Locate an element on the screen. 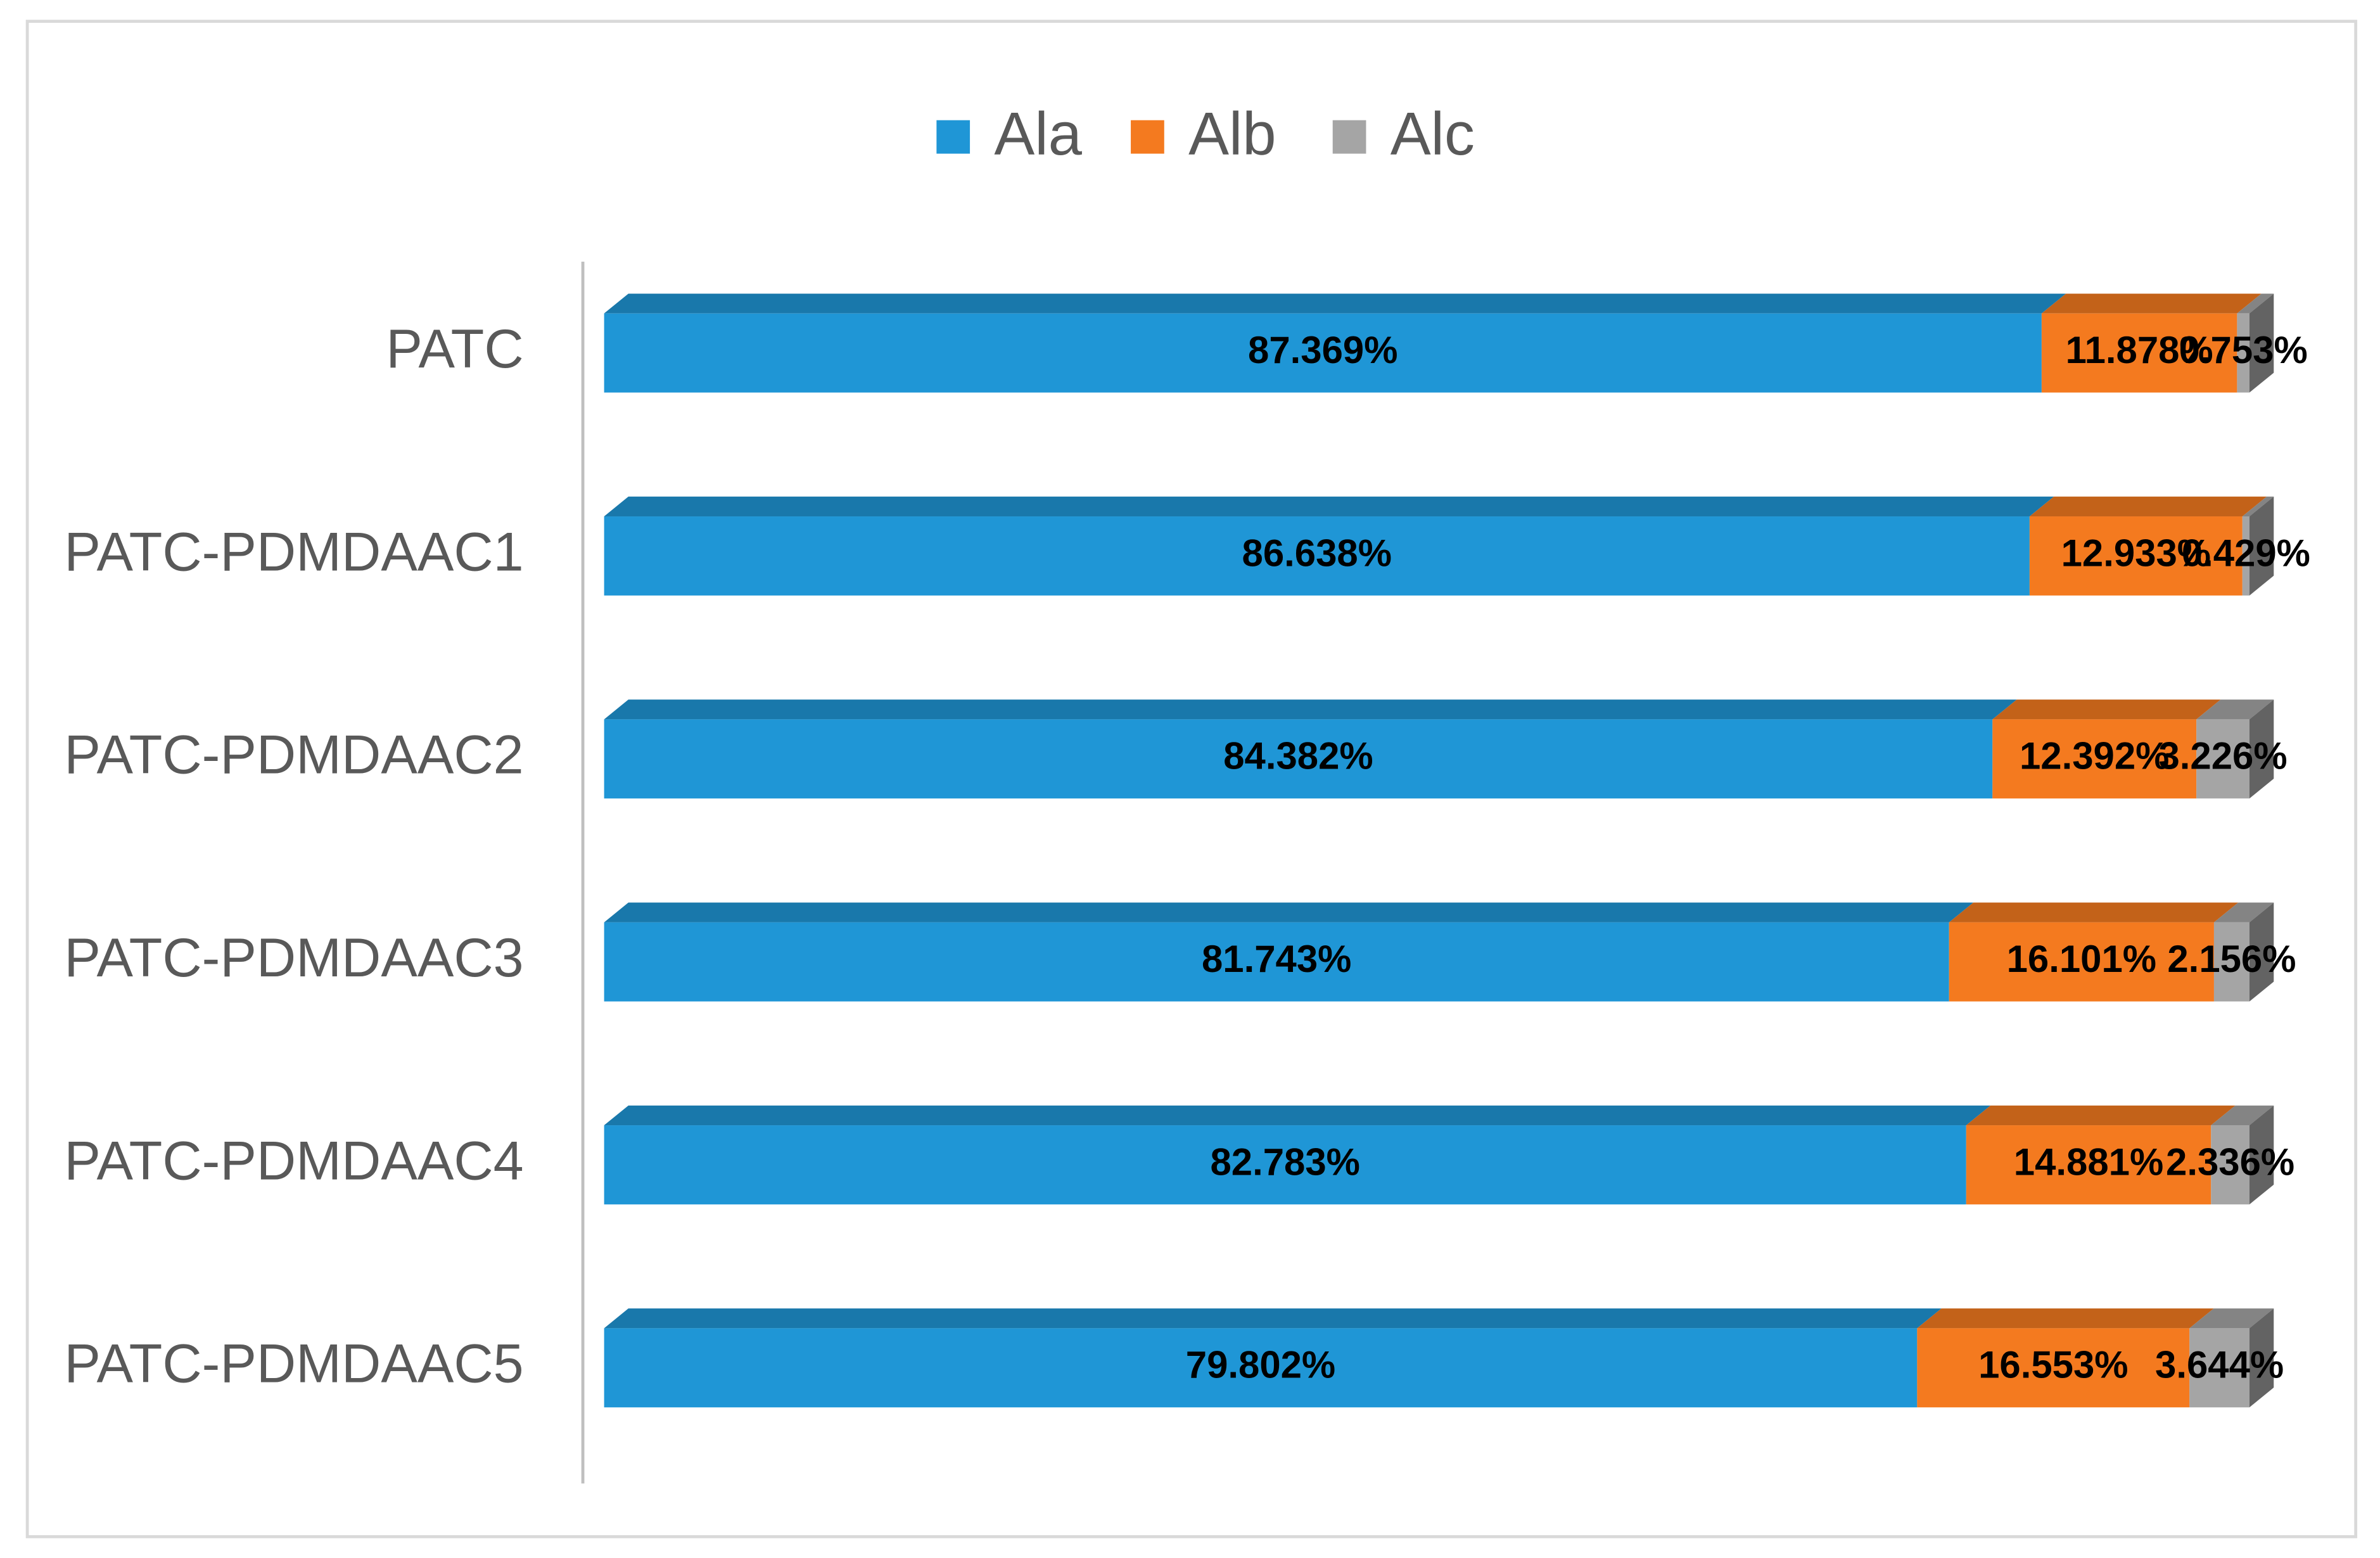 This screenshot has height=1558, width=2380. data-label: 3.226% is located at coordinates (2222, 756).